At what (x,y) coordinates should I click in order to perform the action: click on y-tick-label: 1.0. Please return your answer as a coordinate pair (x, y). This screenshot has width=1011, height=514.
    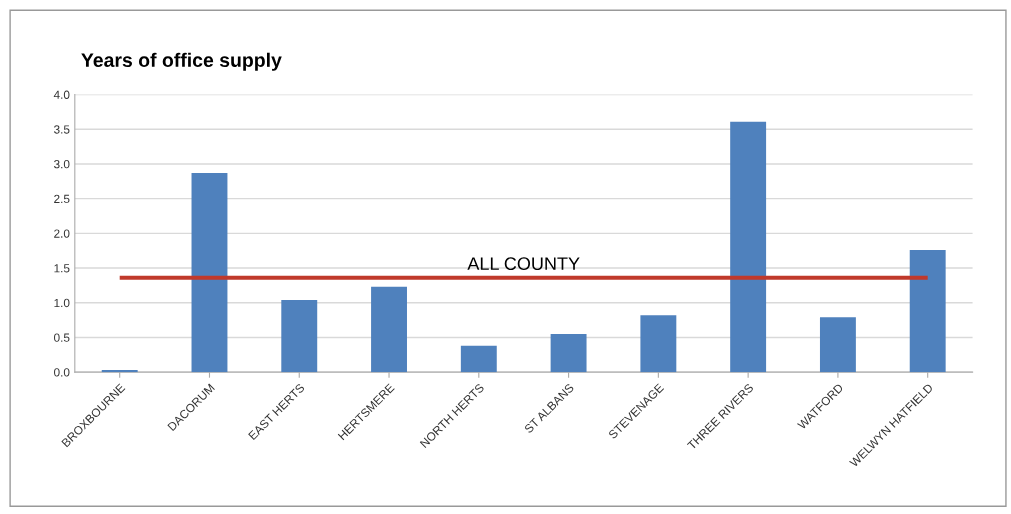
    Looking at the image, I should click on (62, 303).